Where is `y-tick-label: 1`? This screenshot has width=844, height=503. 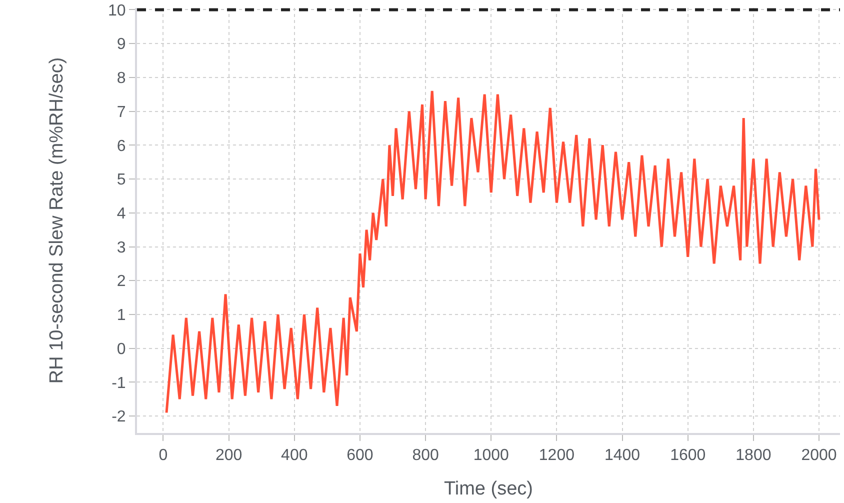
y-tick-label: 1 is located at coordinates (121, 315).